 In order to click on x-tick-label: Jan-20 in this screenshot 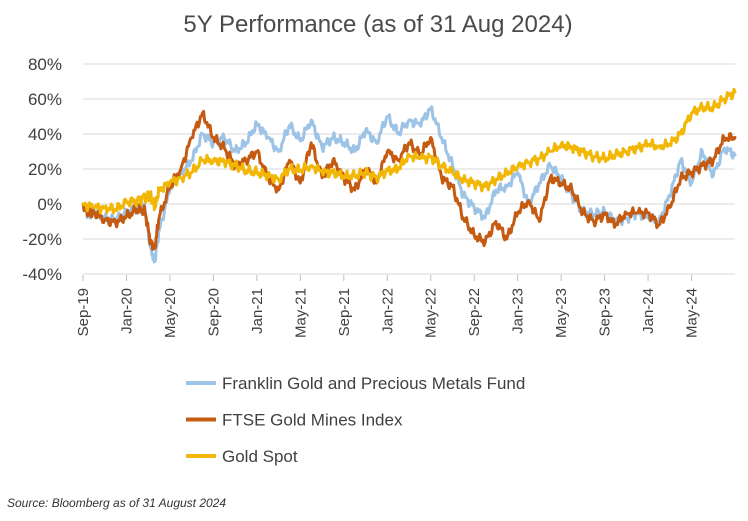, I will do `click(126, 311)`.